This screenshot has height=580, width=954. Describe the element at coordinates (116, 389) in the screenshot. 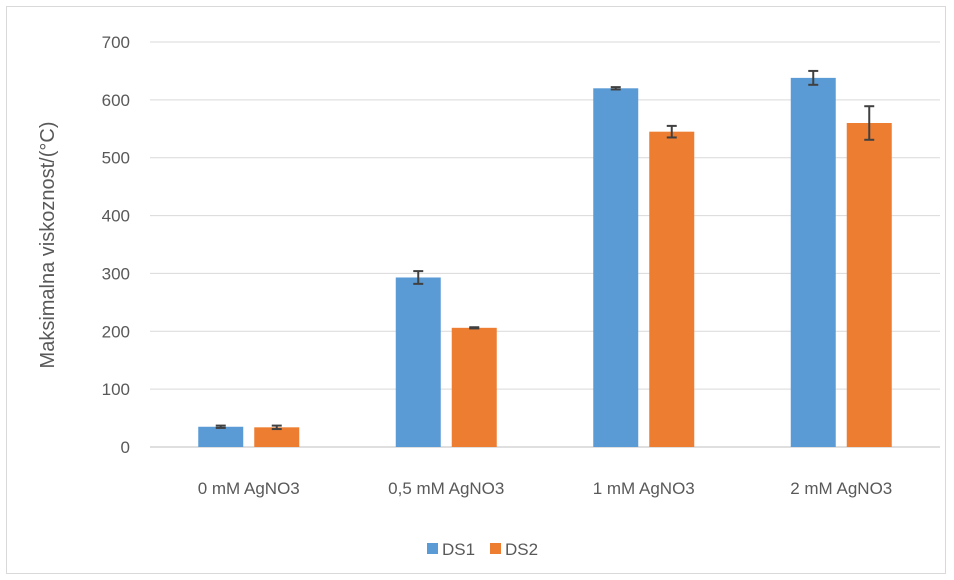

I see `y-tick-label: 100` at that location.